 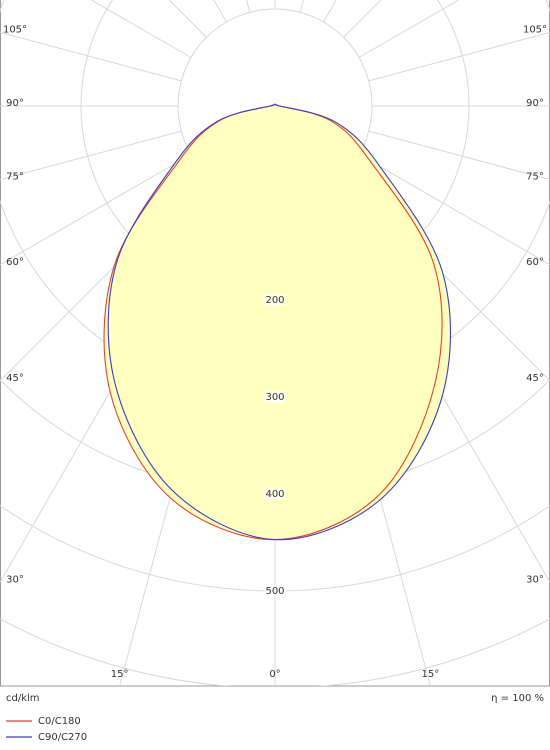 What do you see at coordinates (517, 698) in the screenshot?
I see `efficiency-label: η = 100 %` at bounding box center [517, 698].